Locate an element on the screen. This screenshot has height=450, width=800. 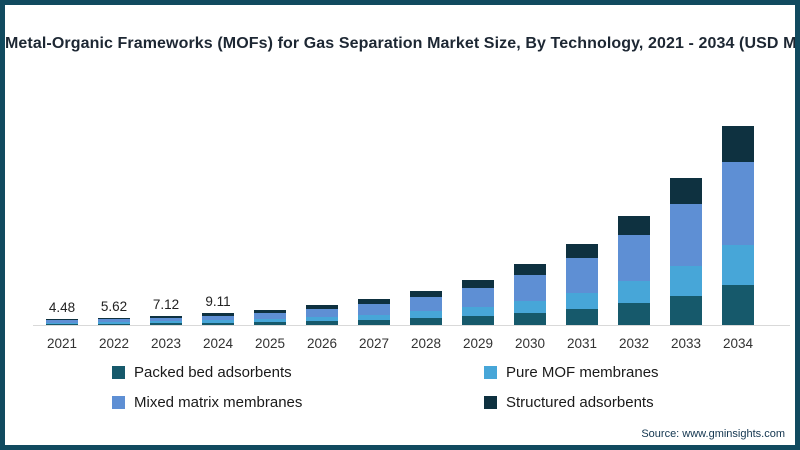
segment-packed-bed-adsorbents-2032 is located at coordinates (634, 314).